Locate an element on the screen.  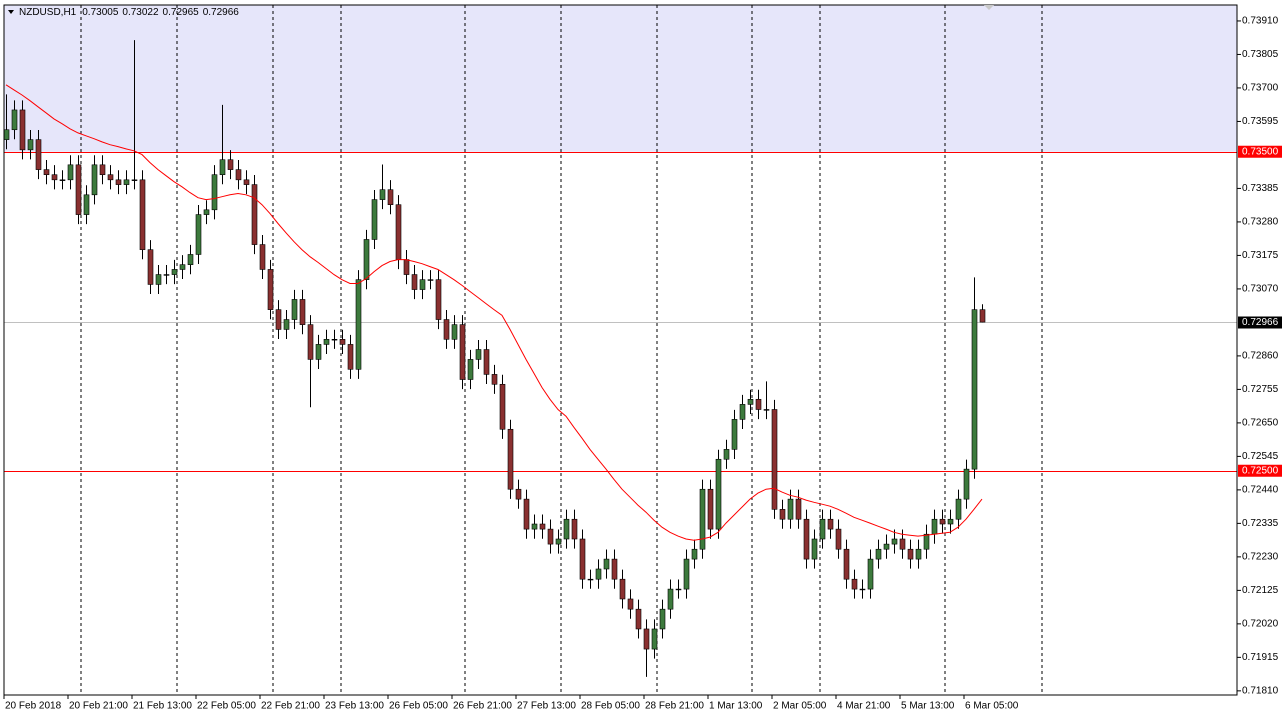
x-tick-label: 20 Feb 21:00 is located at coordinates (98, 706).